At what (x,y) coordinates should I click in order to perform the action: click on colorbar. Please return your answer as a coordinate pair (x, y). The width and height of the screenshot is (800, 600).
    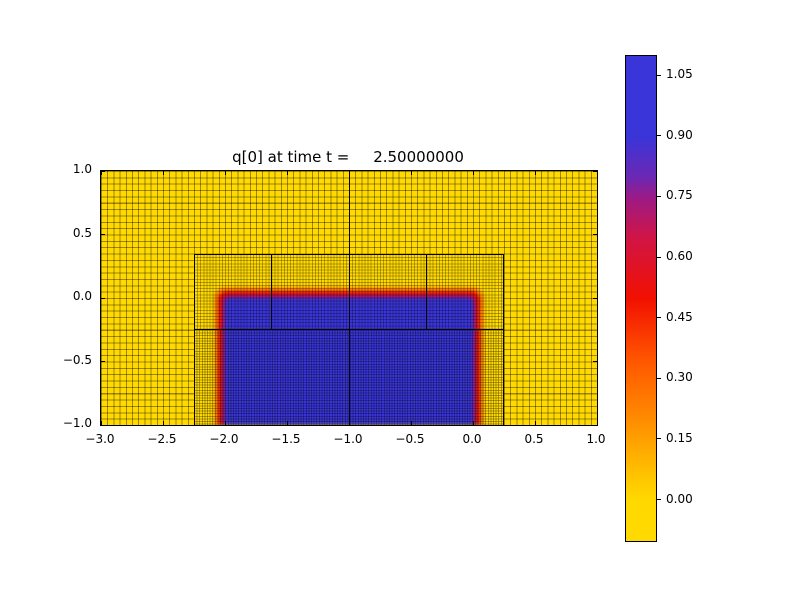
    Looking at the image, I should click on (641, 298).